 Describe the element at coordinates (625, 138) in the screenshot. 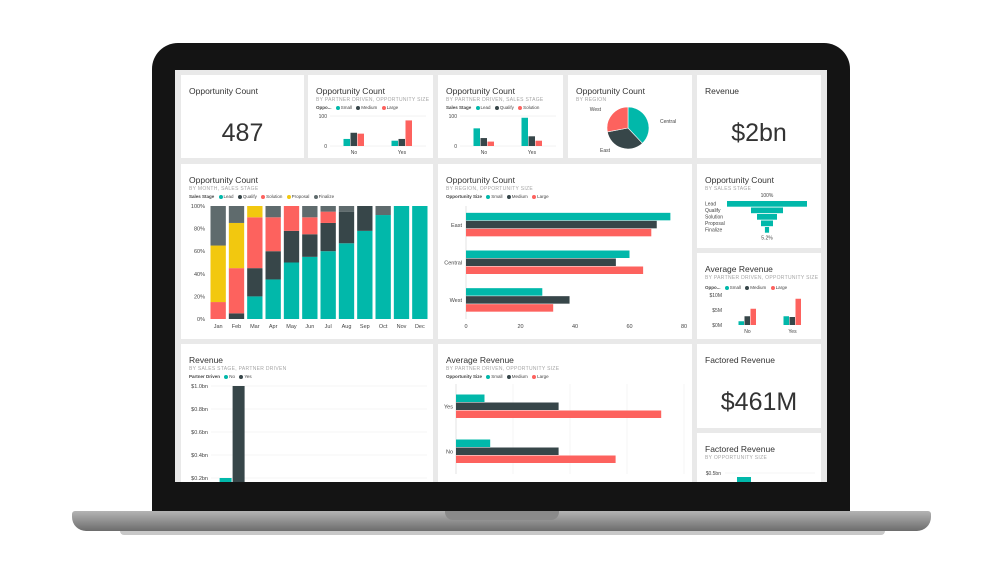

I see `pie-slice-east` at that location.